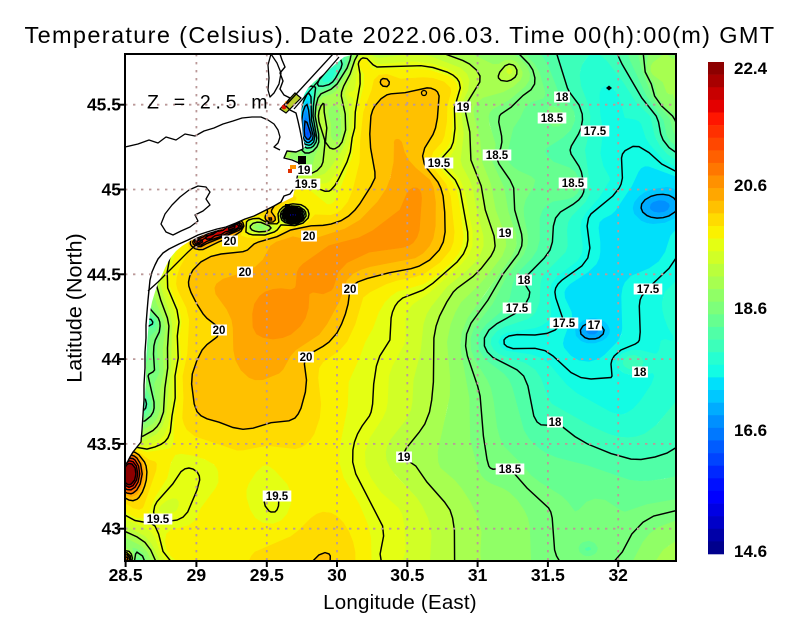 Image resolution: width=800 pixels, height=618 pixels. What do you see at coordinates (548, 575) in the screenshot?
I see `svg-text: 31.5` at bounding box center [548, 575].